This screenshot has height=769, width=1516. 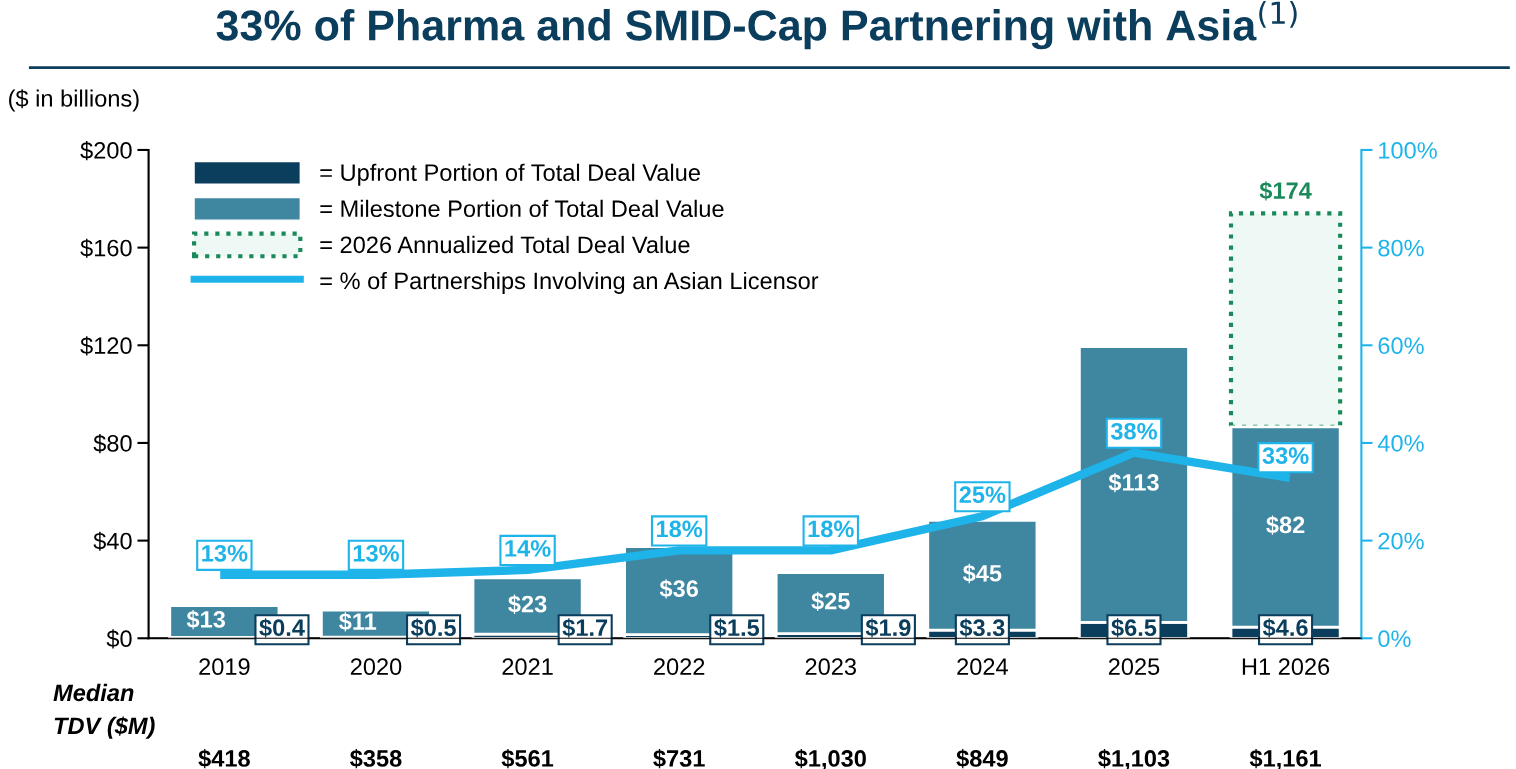 What do you see at coordinates (679, 589) in the screenshot?
I see `data-label: $36` at bounding box center [679, 589].